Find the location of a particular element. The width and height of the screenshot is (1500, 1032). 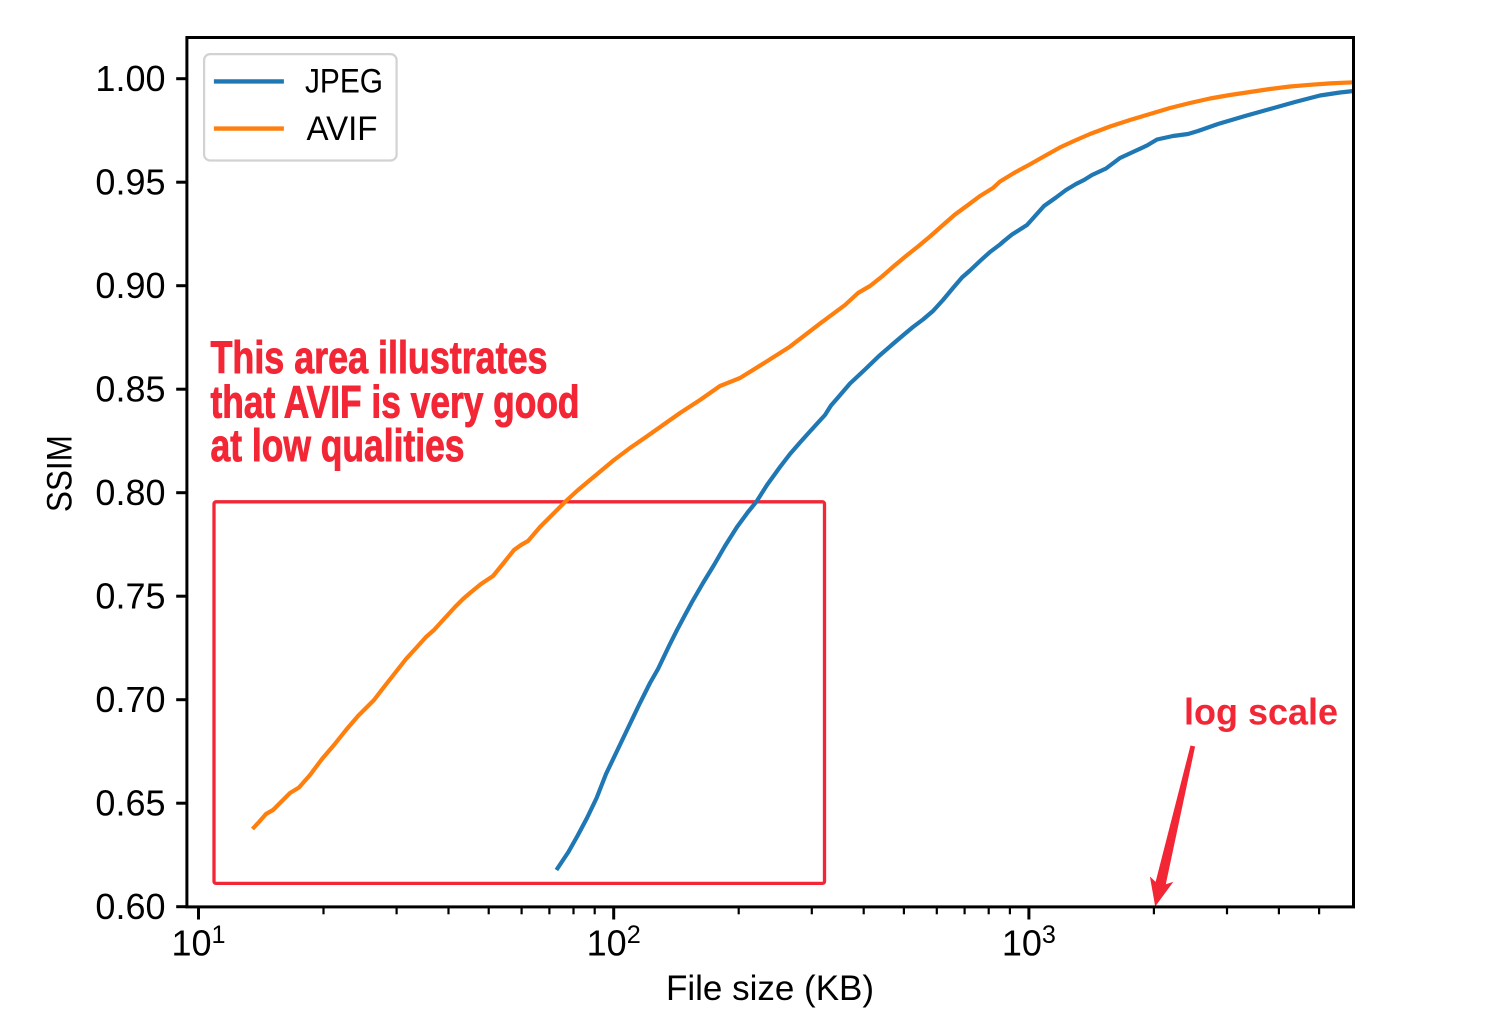

svg-text: at low qualities is located at coordinates (338, 445).